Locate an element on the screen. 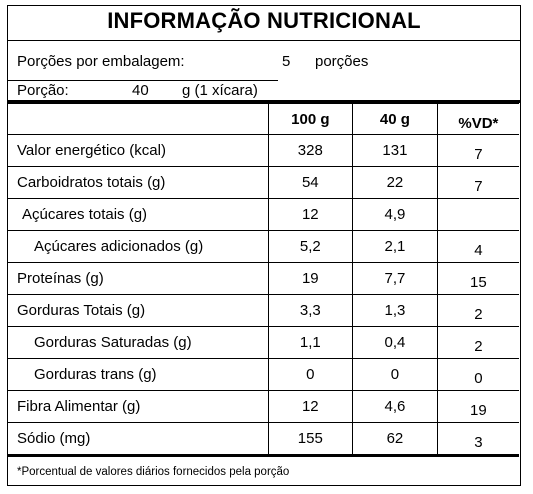  nutrient-label: Açúcares adicionados (g) is located at coordinates (138, 246).